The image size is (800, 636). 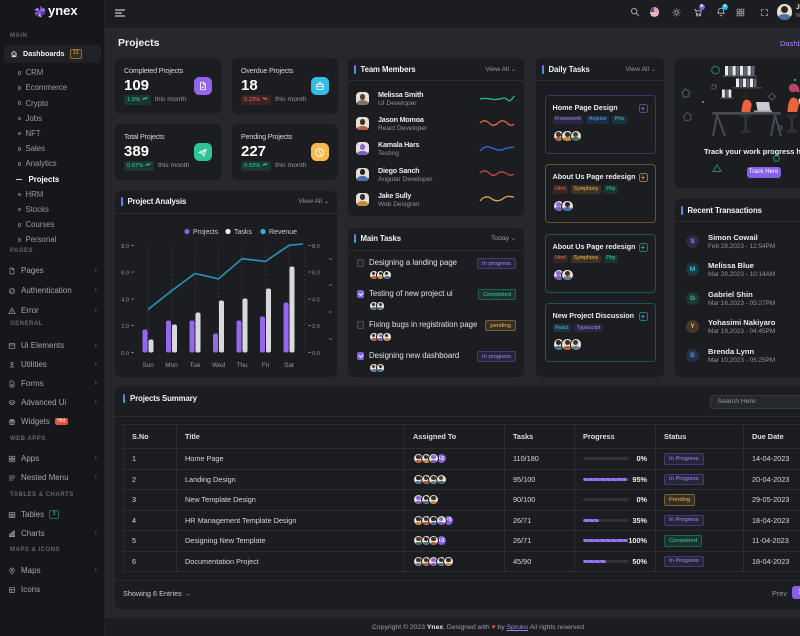 What do you see at coordinates (283, 232) in the screenshot?
I see `svg-text: Revenue` at bounding box center [283, 232].